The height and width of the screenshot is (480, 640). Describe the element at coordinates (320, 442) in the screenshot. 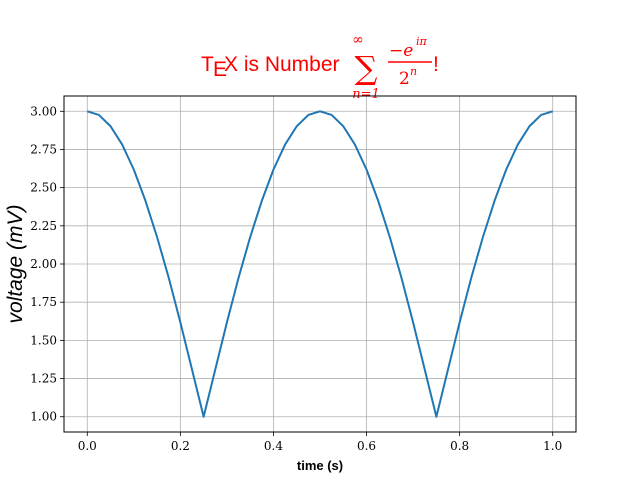

I see `x-axis: 0.0 0.2 0.4 0.6 0.8 1.0` at that location.